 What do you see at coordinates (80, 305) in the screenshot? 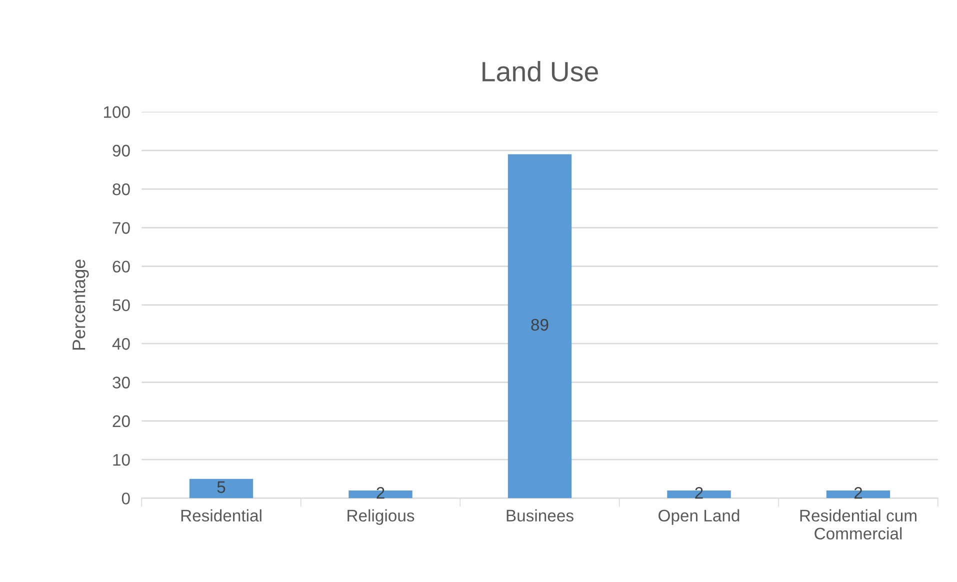
I see `y-axis-title: Percentage` at bounding box center [80, 305].